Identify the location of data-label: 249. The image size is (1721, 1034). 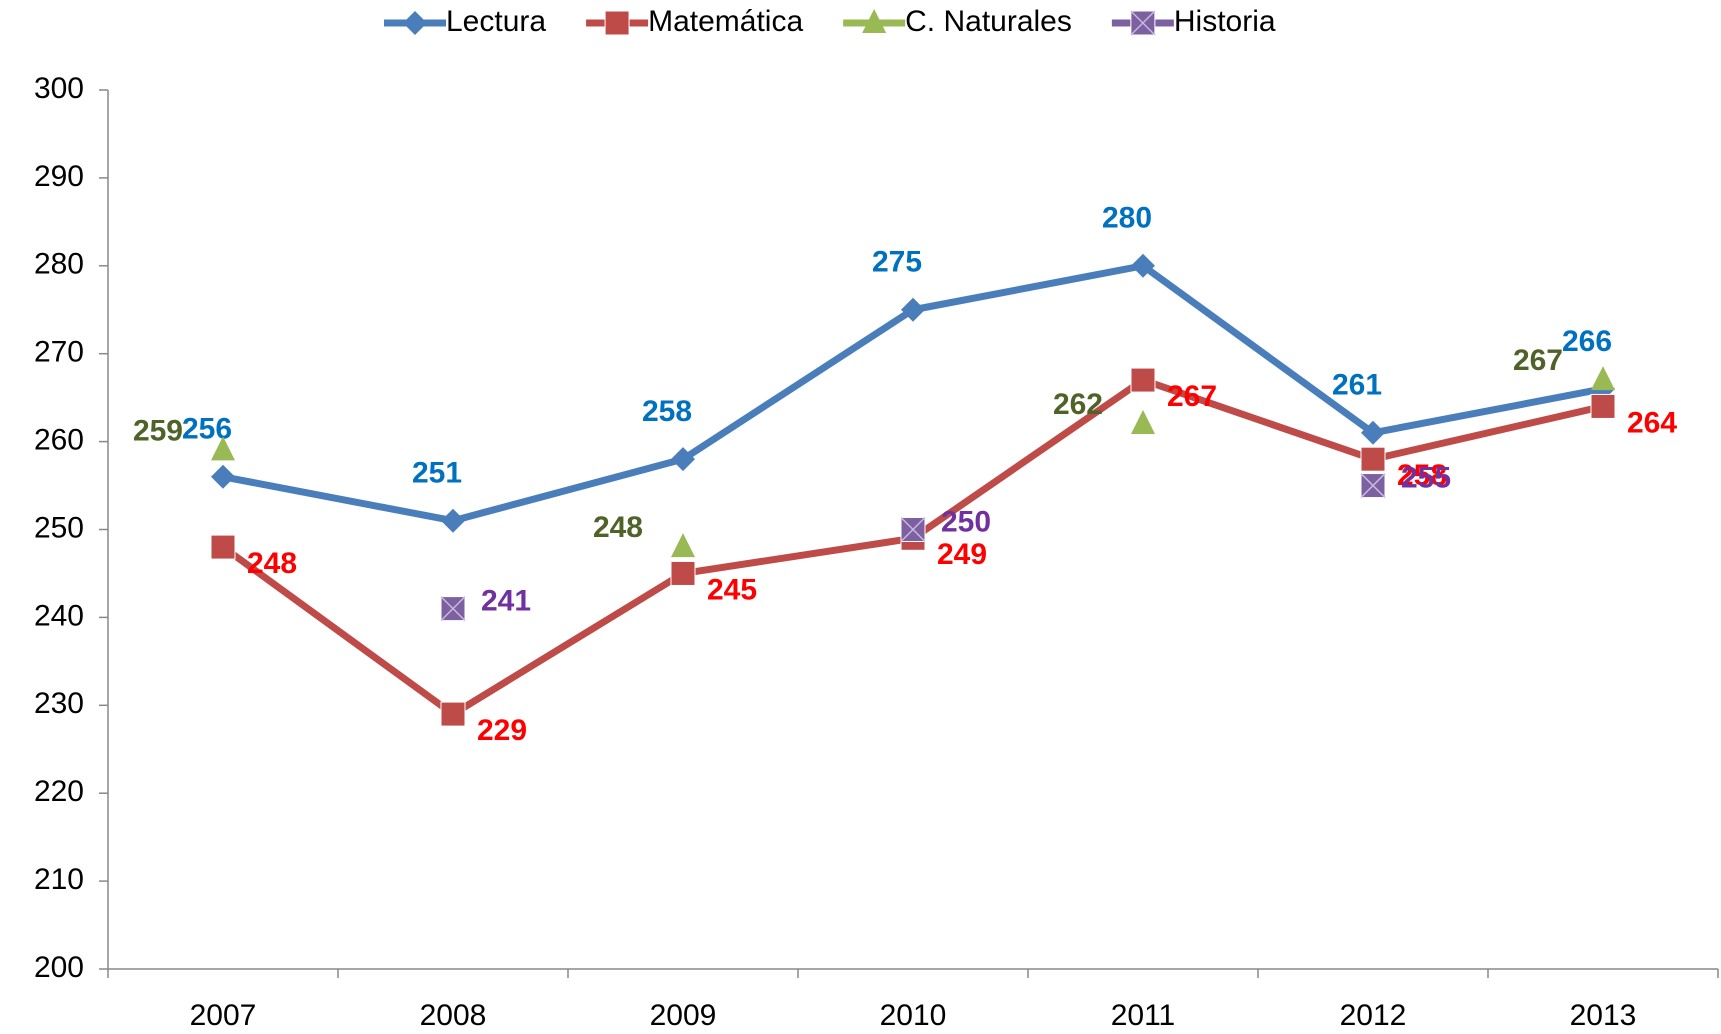
(962, 554).